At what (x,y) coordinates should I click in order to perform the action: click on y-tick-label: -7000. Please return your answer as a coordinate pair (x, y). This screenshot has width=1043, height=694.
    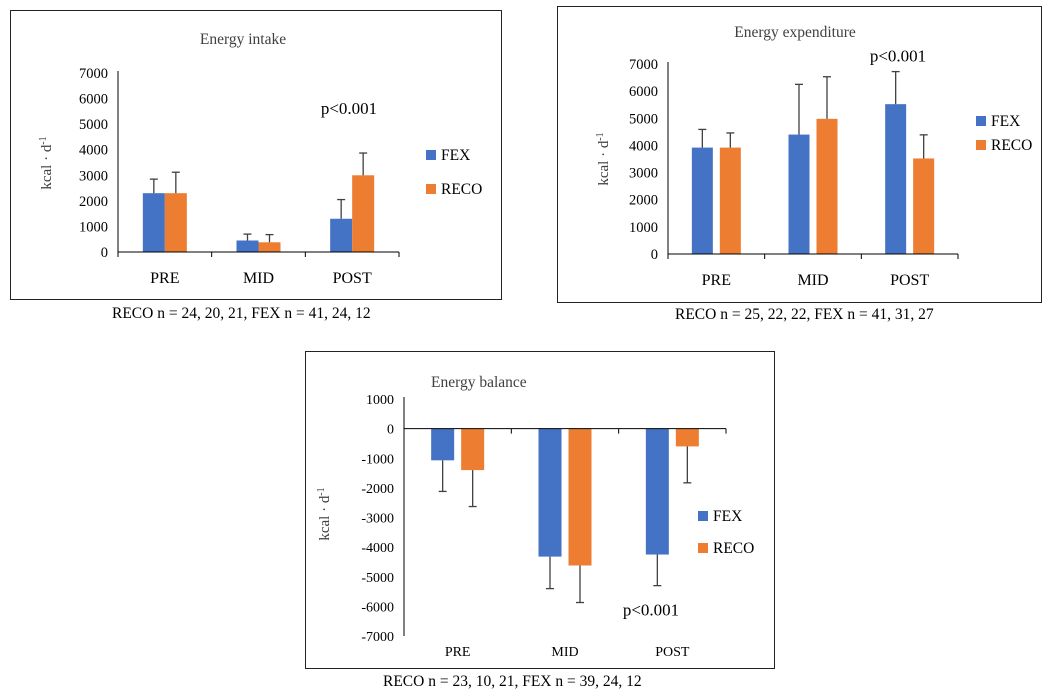
    Looking at the image, I should click on (377, 637).